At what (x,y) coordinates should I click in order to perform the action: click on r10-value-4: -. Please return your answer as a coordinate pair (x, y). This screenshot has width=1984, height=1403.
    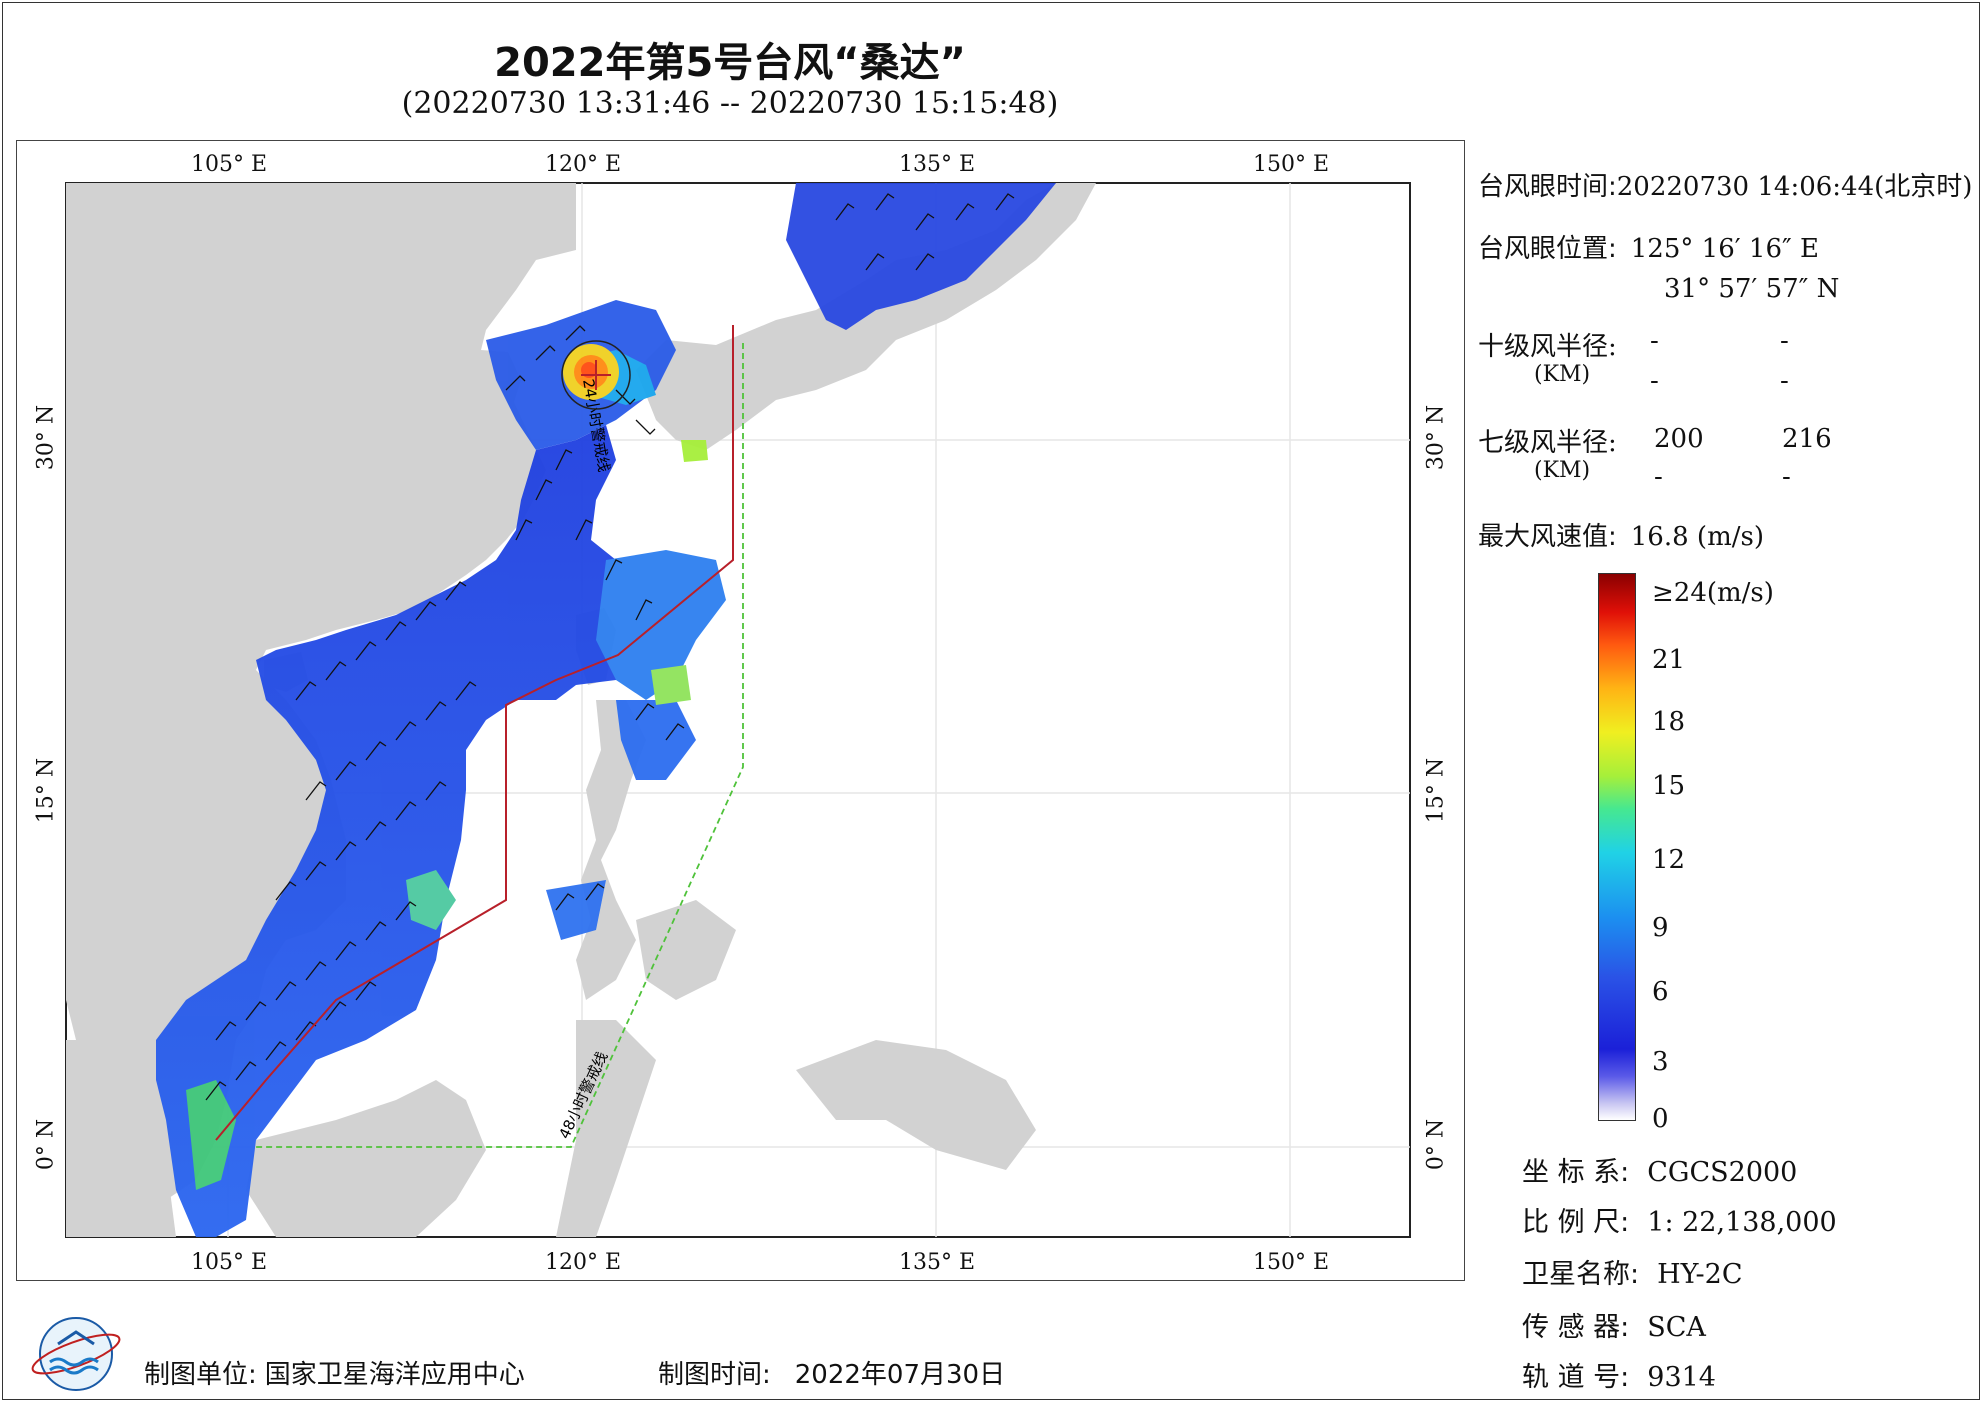
    Looking at the image, I should click on (1784, 381).